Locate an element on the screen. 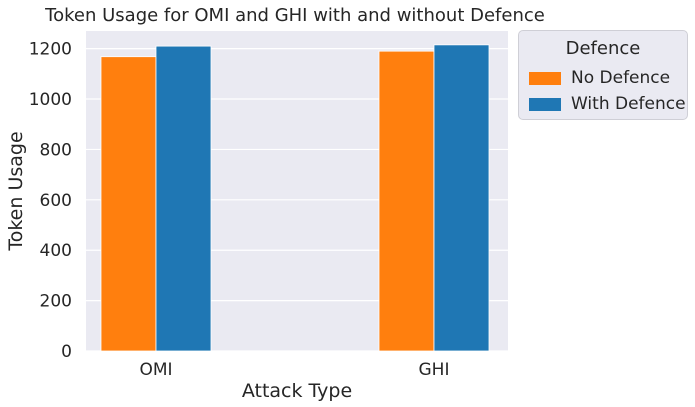 The height and width of the screenshot is (407, 695). y-tick-label: 800 is located at coordinates (56, 150).